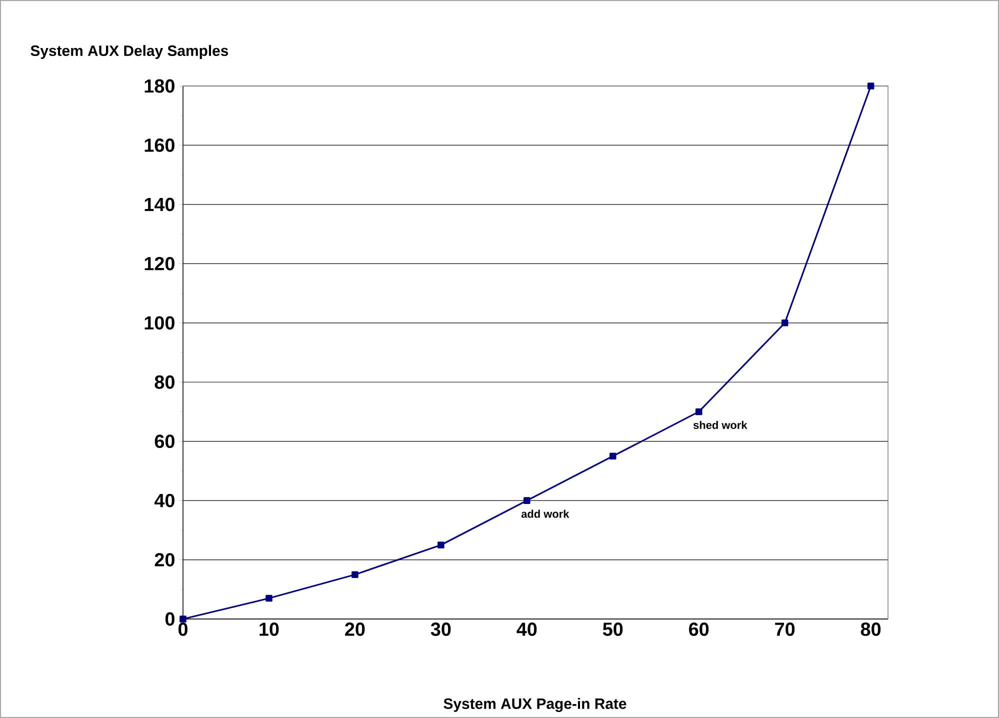 Image resolution: width=999 pixels, height=718 pixels. I want to click on x-axis-title: System AUX Page-in Rate, so click(535, 705).